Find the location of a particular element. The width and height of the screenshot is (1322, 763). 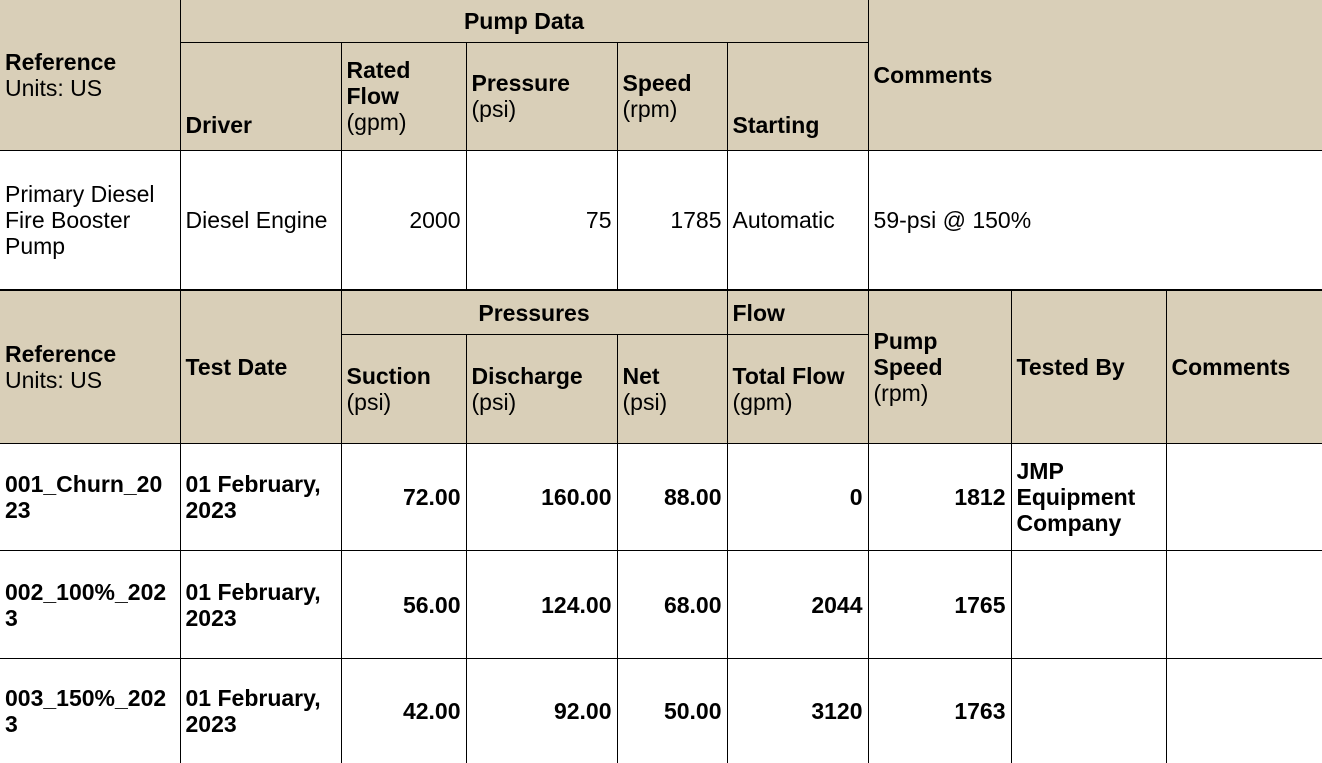

pressures-header: Pressures is located at coordinates (534, 312).